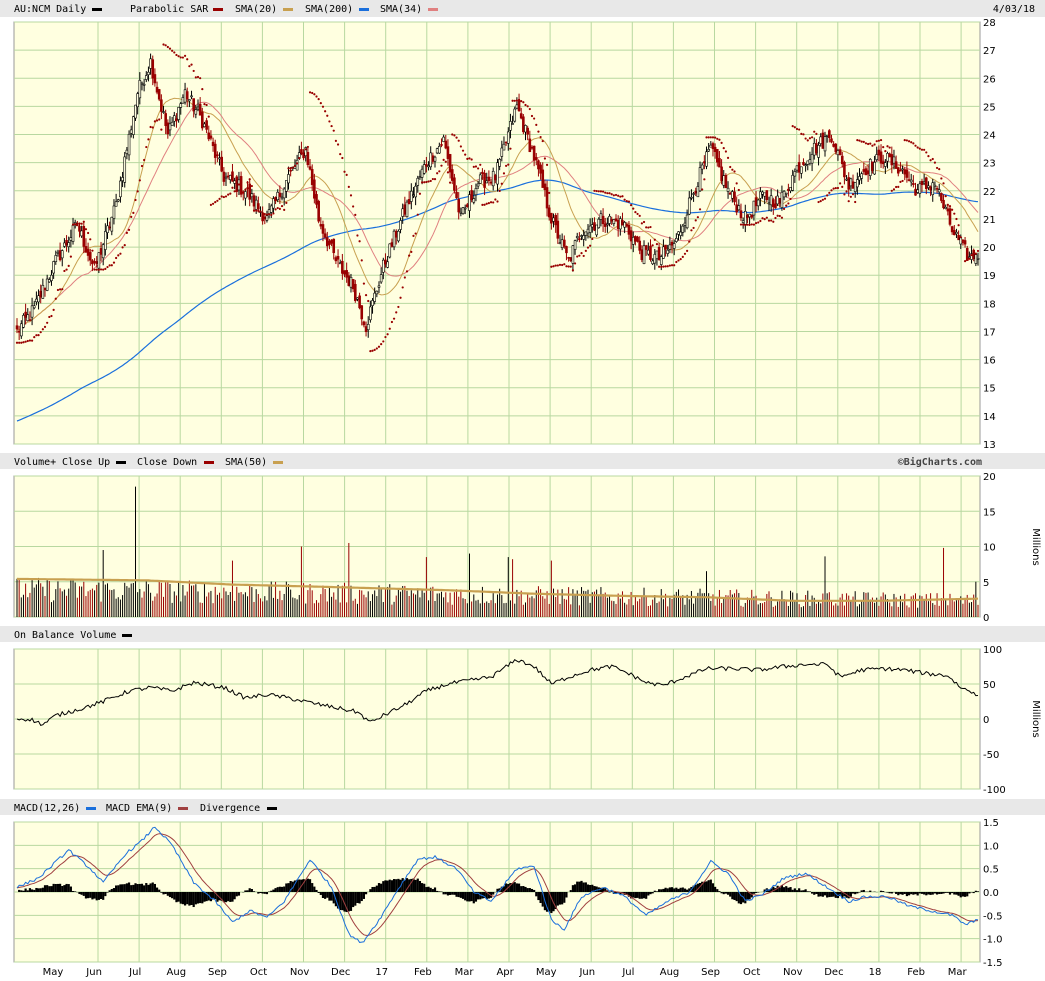  I want to click on volume-down-swatch, so click(209, 462).